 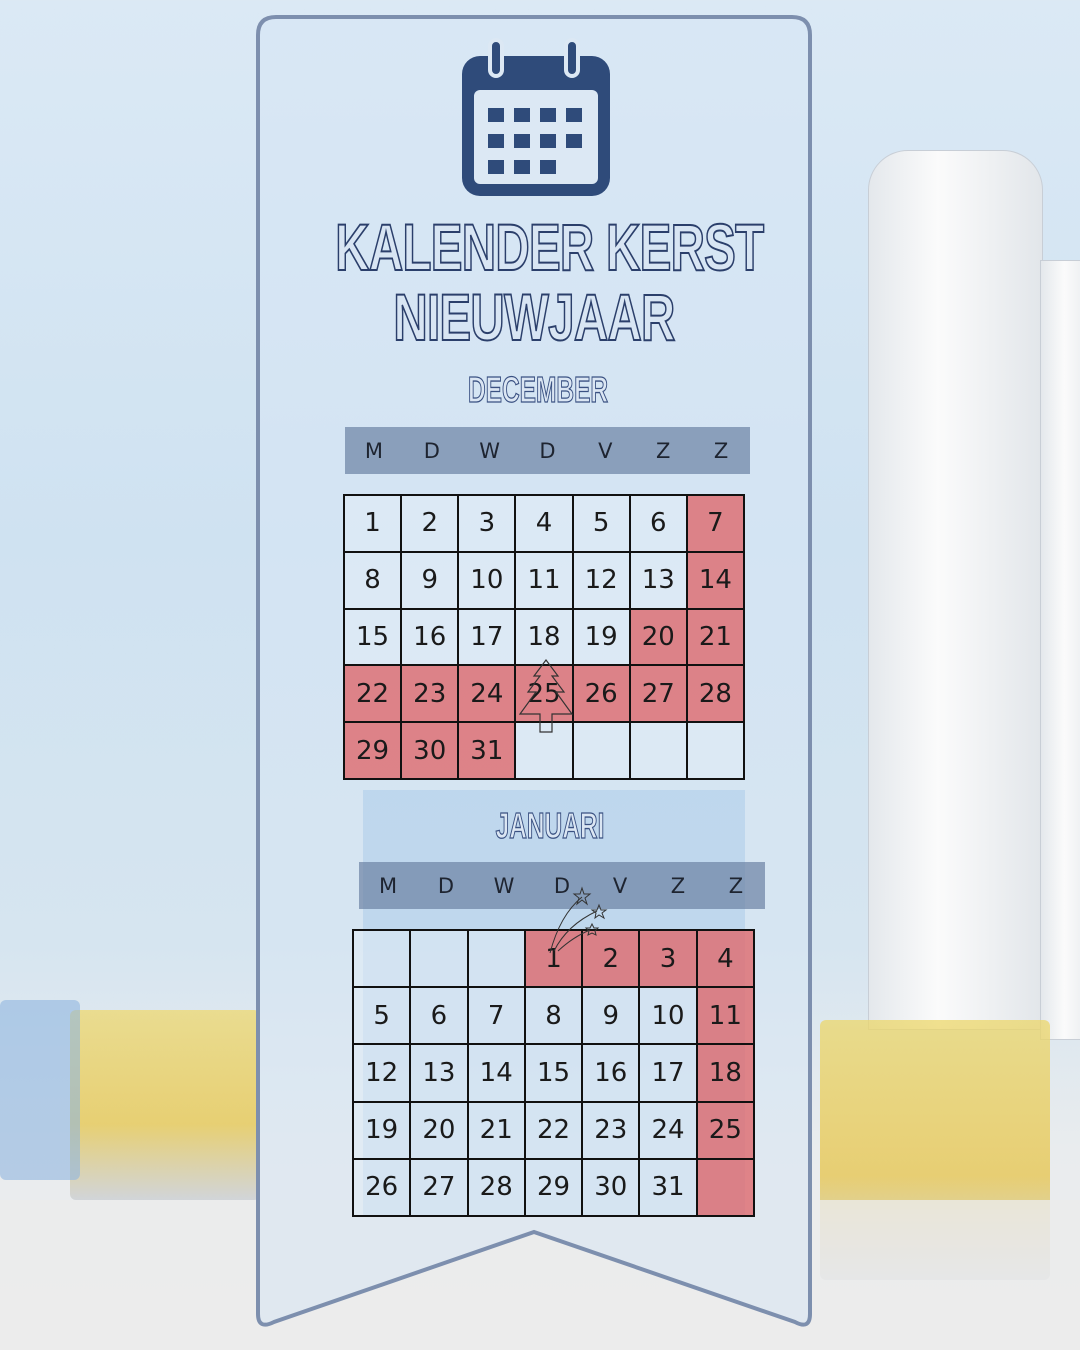 I want to click on day-cell: 1, so click(x=373, y=523).